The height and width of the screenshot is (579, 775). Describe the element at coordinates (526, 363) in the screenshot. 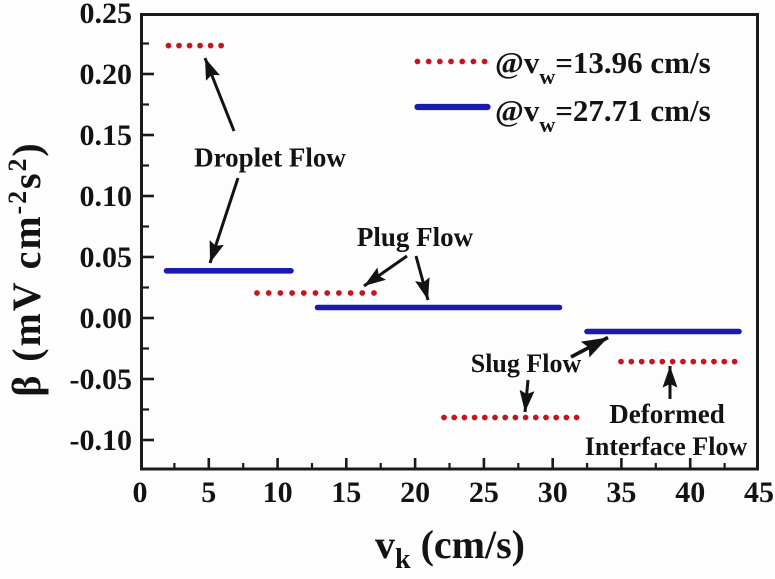

I see `svg-text: Slug Flow` at that location.